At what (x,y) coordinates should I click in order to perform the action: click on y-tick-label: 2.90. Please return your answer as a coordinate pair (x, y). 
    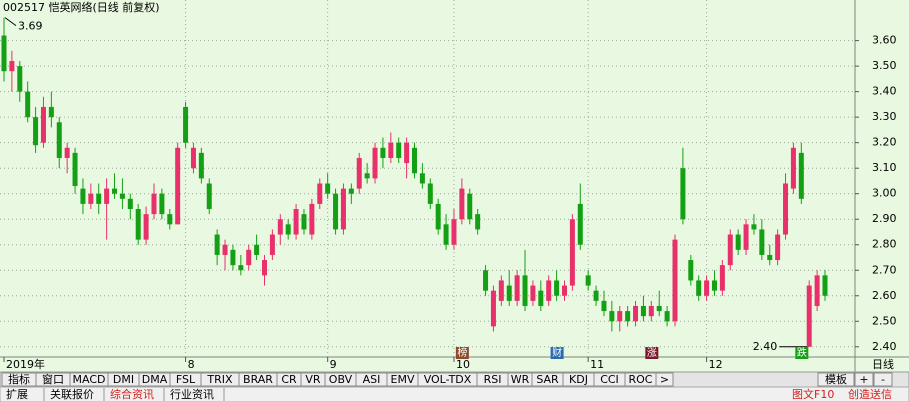
    Looking at the image, I should click on (884, 218).